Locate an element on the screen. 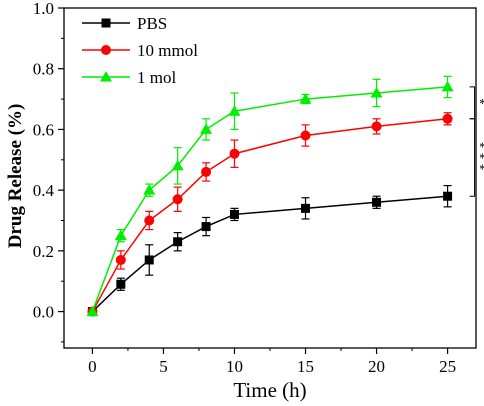 This screenshot has height=406, width=484. x-tick-label: 20 is located at coordinates (376, 366).